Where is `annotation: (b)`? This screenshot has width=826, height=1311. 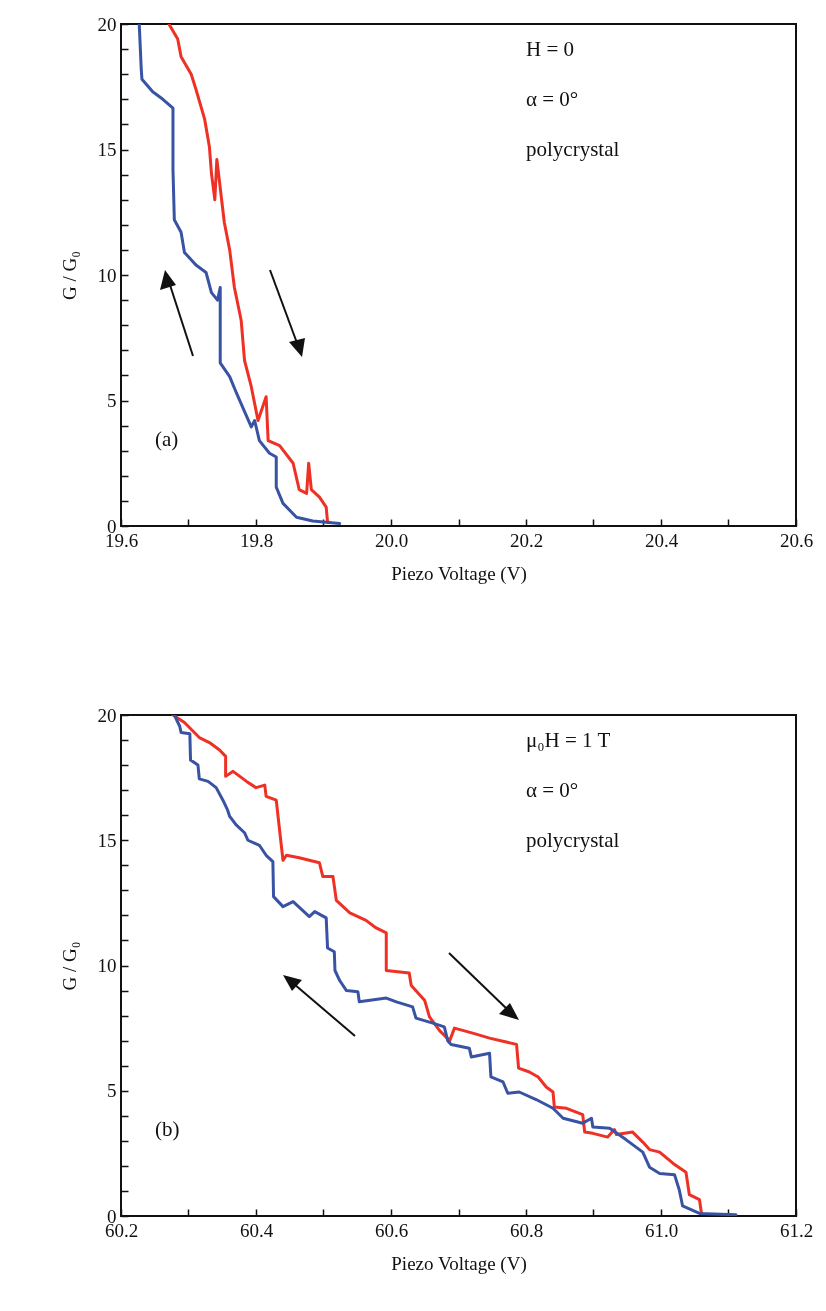 annotation: (b) is located at coordinates (167, 1129).